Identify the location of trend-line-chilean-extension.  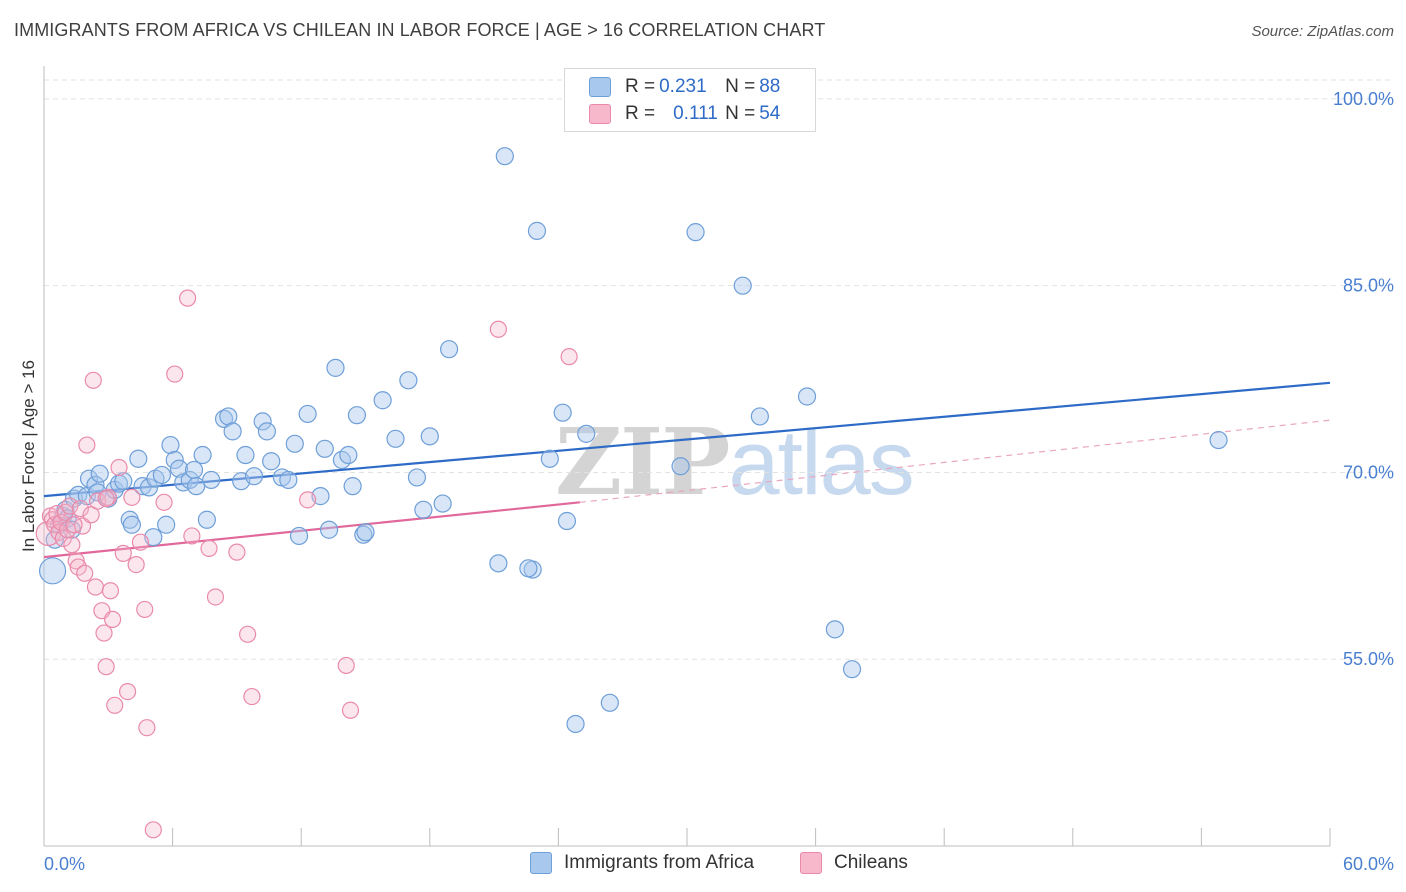
(955, 461).